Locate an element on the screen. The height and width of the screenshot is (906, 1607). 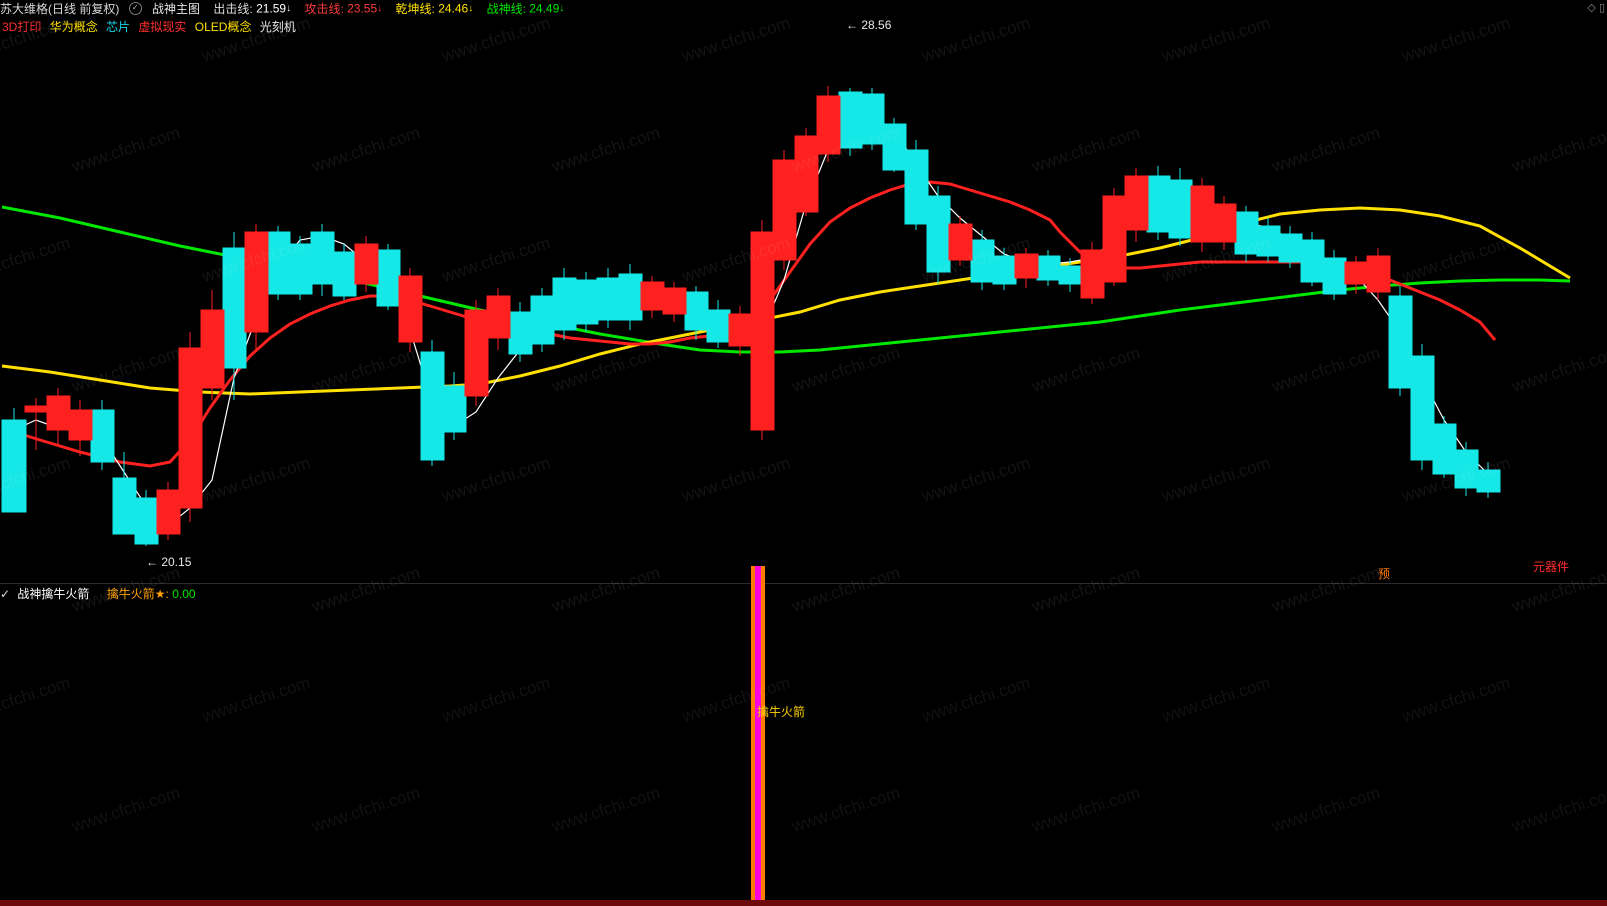
rocket-signal-core is located at coordinates (758, 733).